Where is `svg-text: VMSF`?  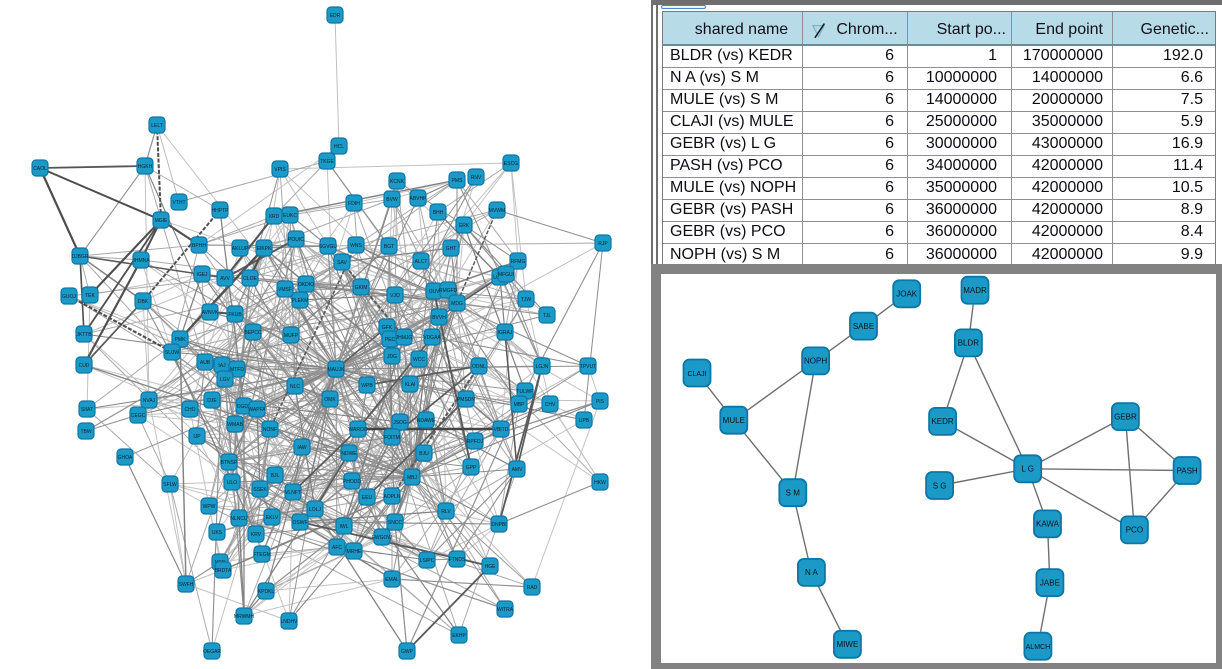 svg-text: VMSF is located at coordinates (285, 290).